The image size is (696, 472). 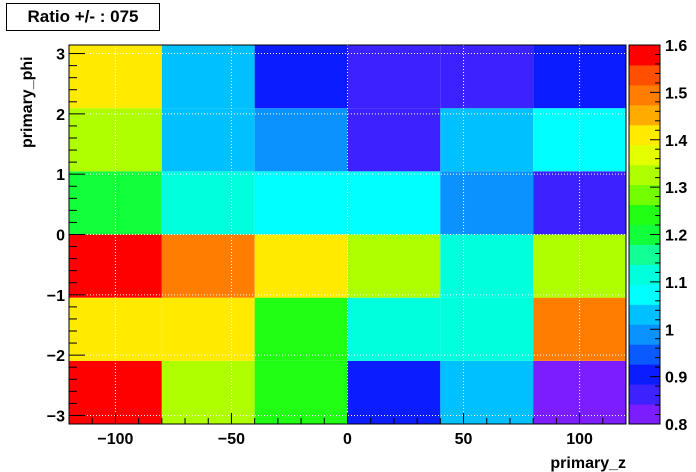 What do you see at coordinates (676, 236) in the screenshot?
I see `color-tick-label: 1.2` at bounding box center [676, 236].